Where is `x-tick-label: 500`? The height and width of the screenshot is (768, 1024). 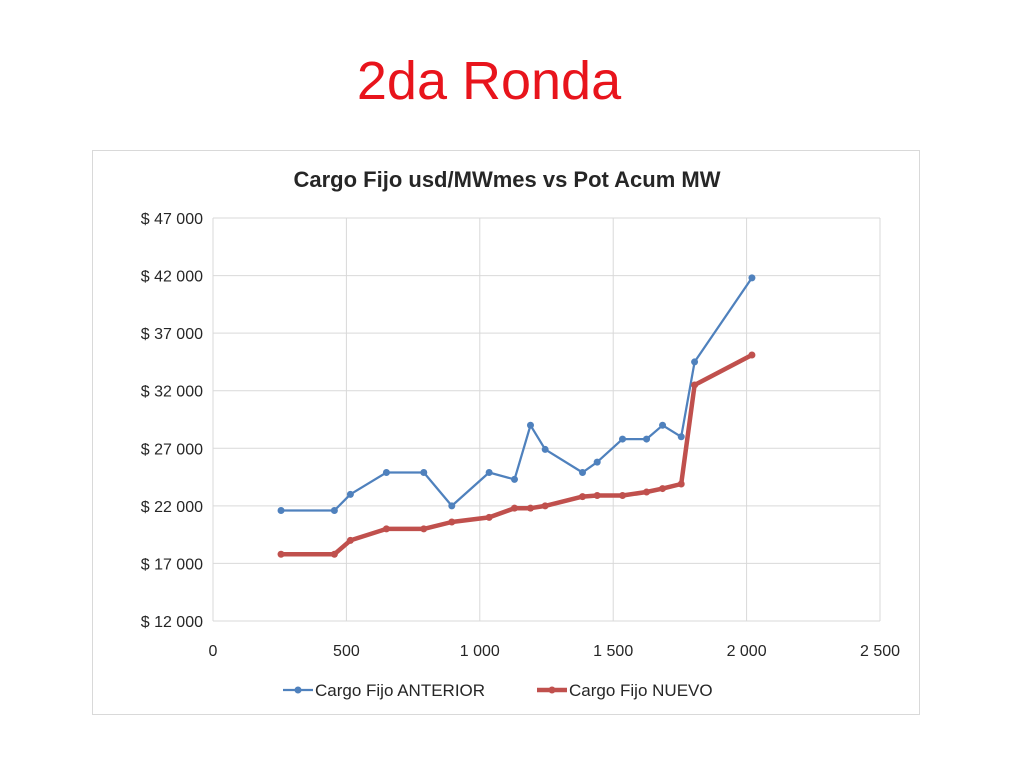
x-tick-label: 500 is located at coordinates (346, 651).